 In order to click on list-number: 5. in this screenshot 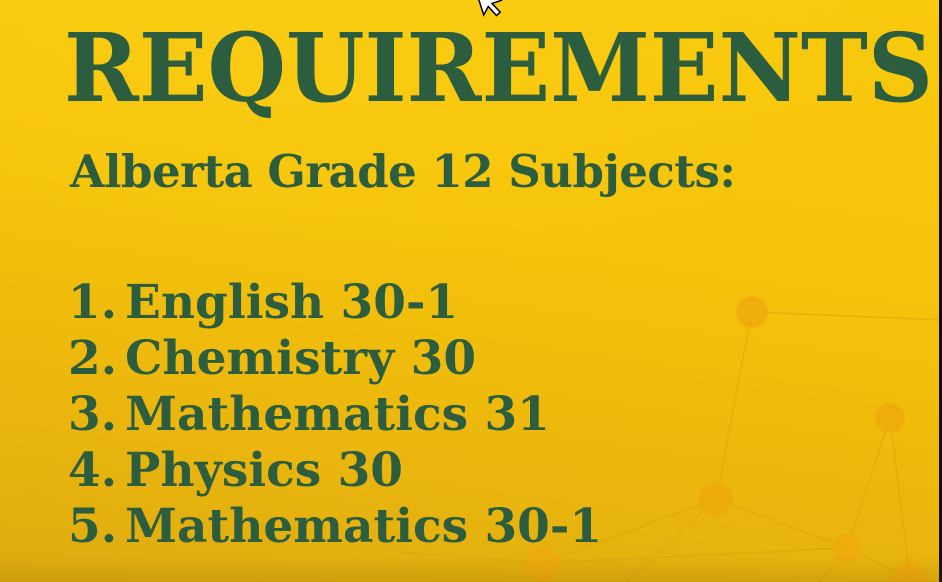, I will do `click(93, 526)`.